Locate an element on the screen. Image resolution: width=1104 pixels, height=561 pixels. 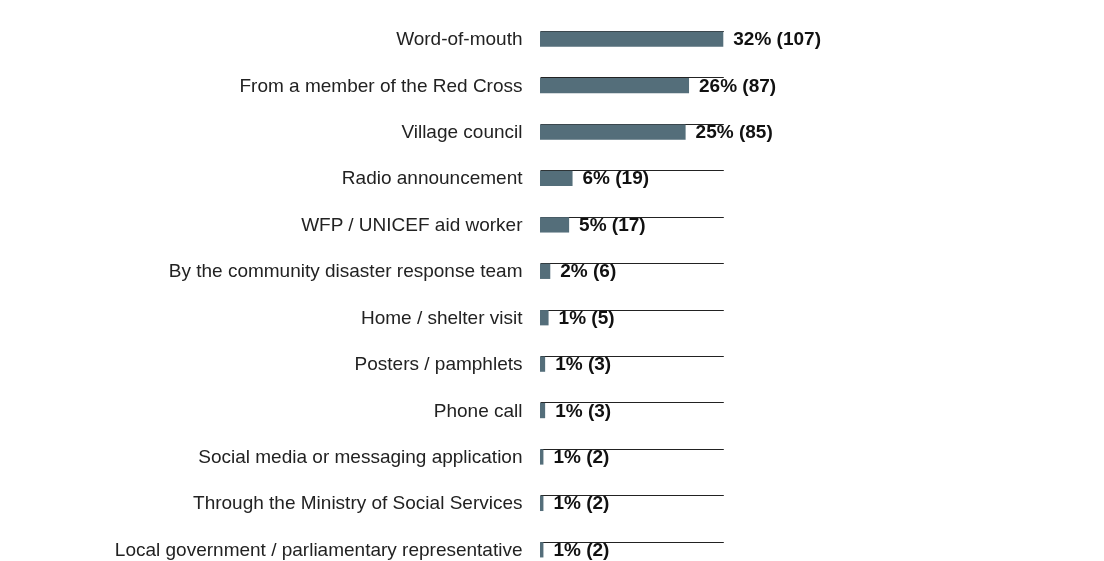
y-tick-label: Radio announcement is located at coordinates (432, 178).